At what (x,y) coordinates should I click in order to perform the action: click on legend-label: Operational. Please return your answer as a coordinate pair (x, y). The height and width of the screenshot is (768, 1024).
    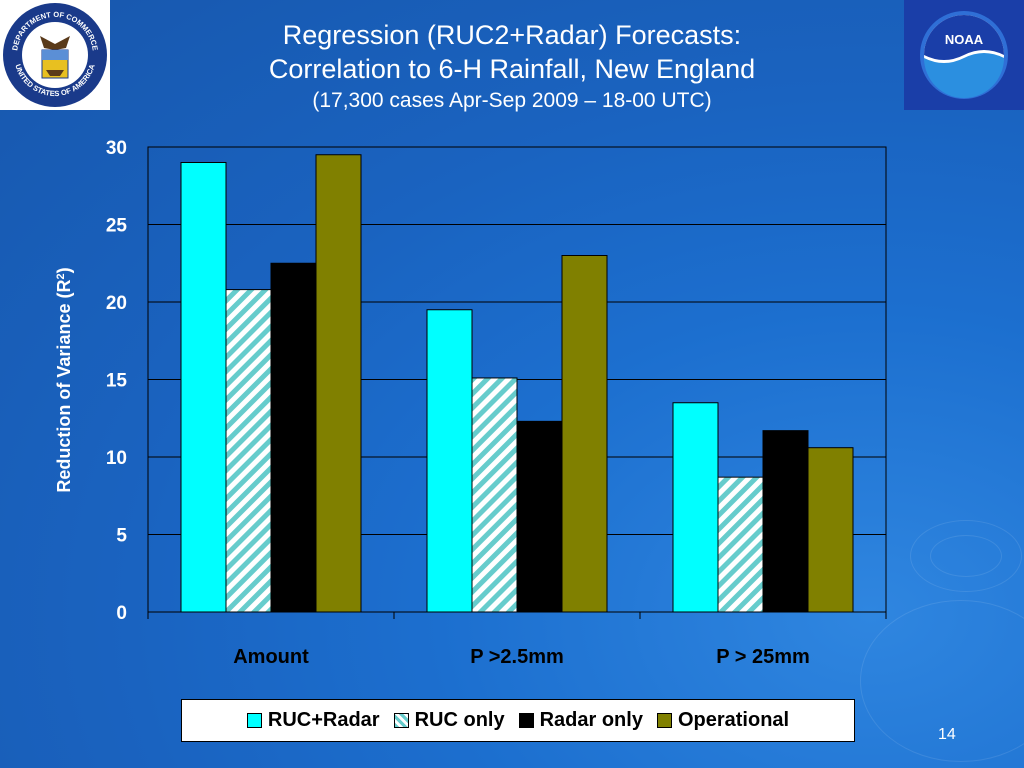
    Looking at the image, I should click on (733, 720).